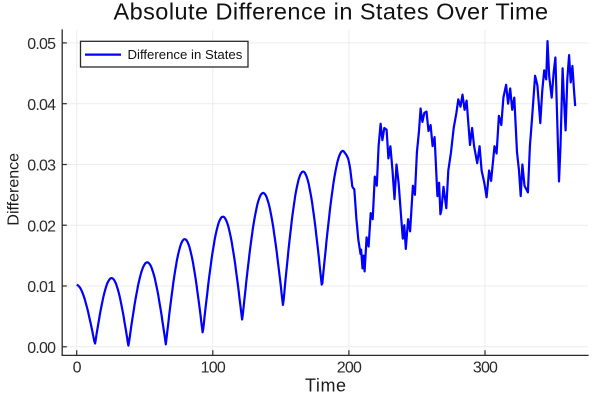 The image size is (600, 400). Describe the element at coordinates (349, 368) in the screenshot. I see `svg-text: 200` at that location.